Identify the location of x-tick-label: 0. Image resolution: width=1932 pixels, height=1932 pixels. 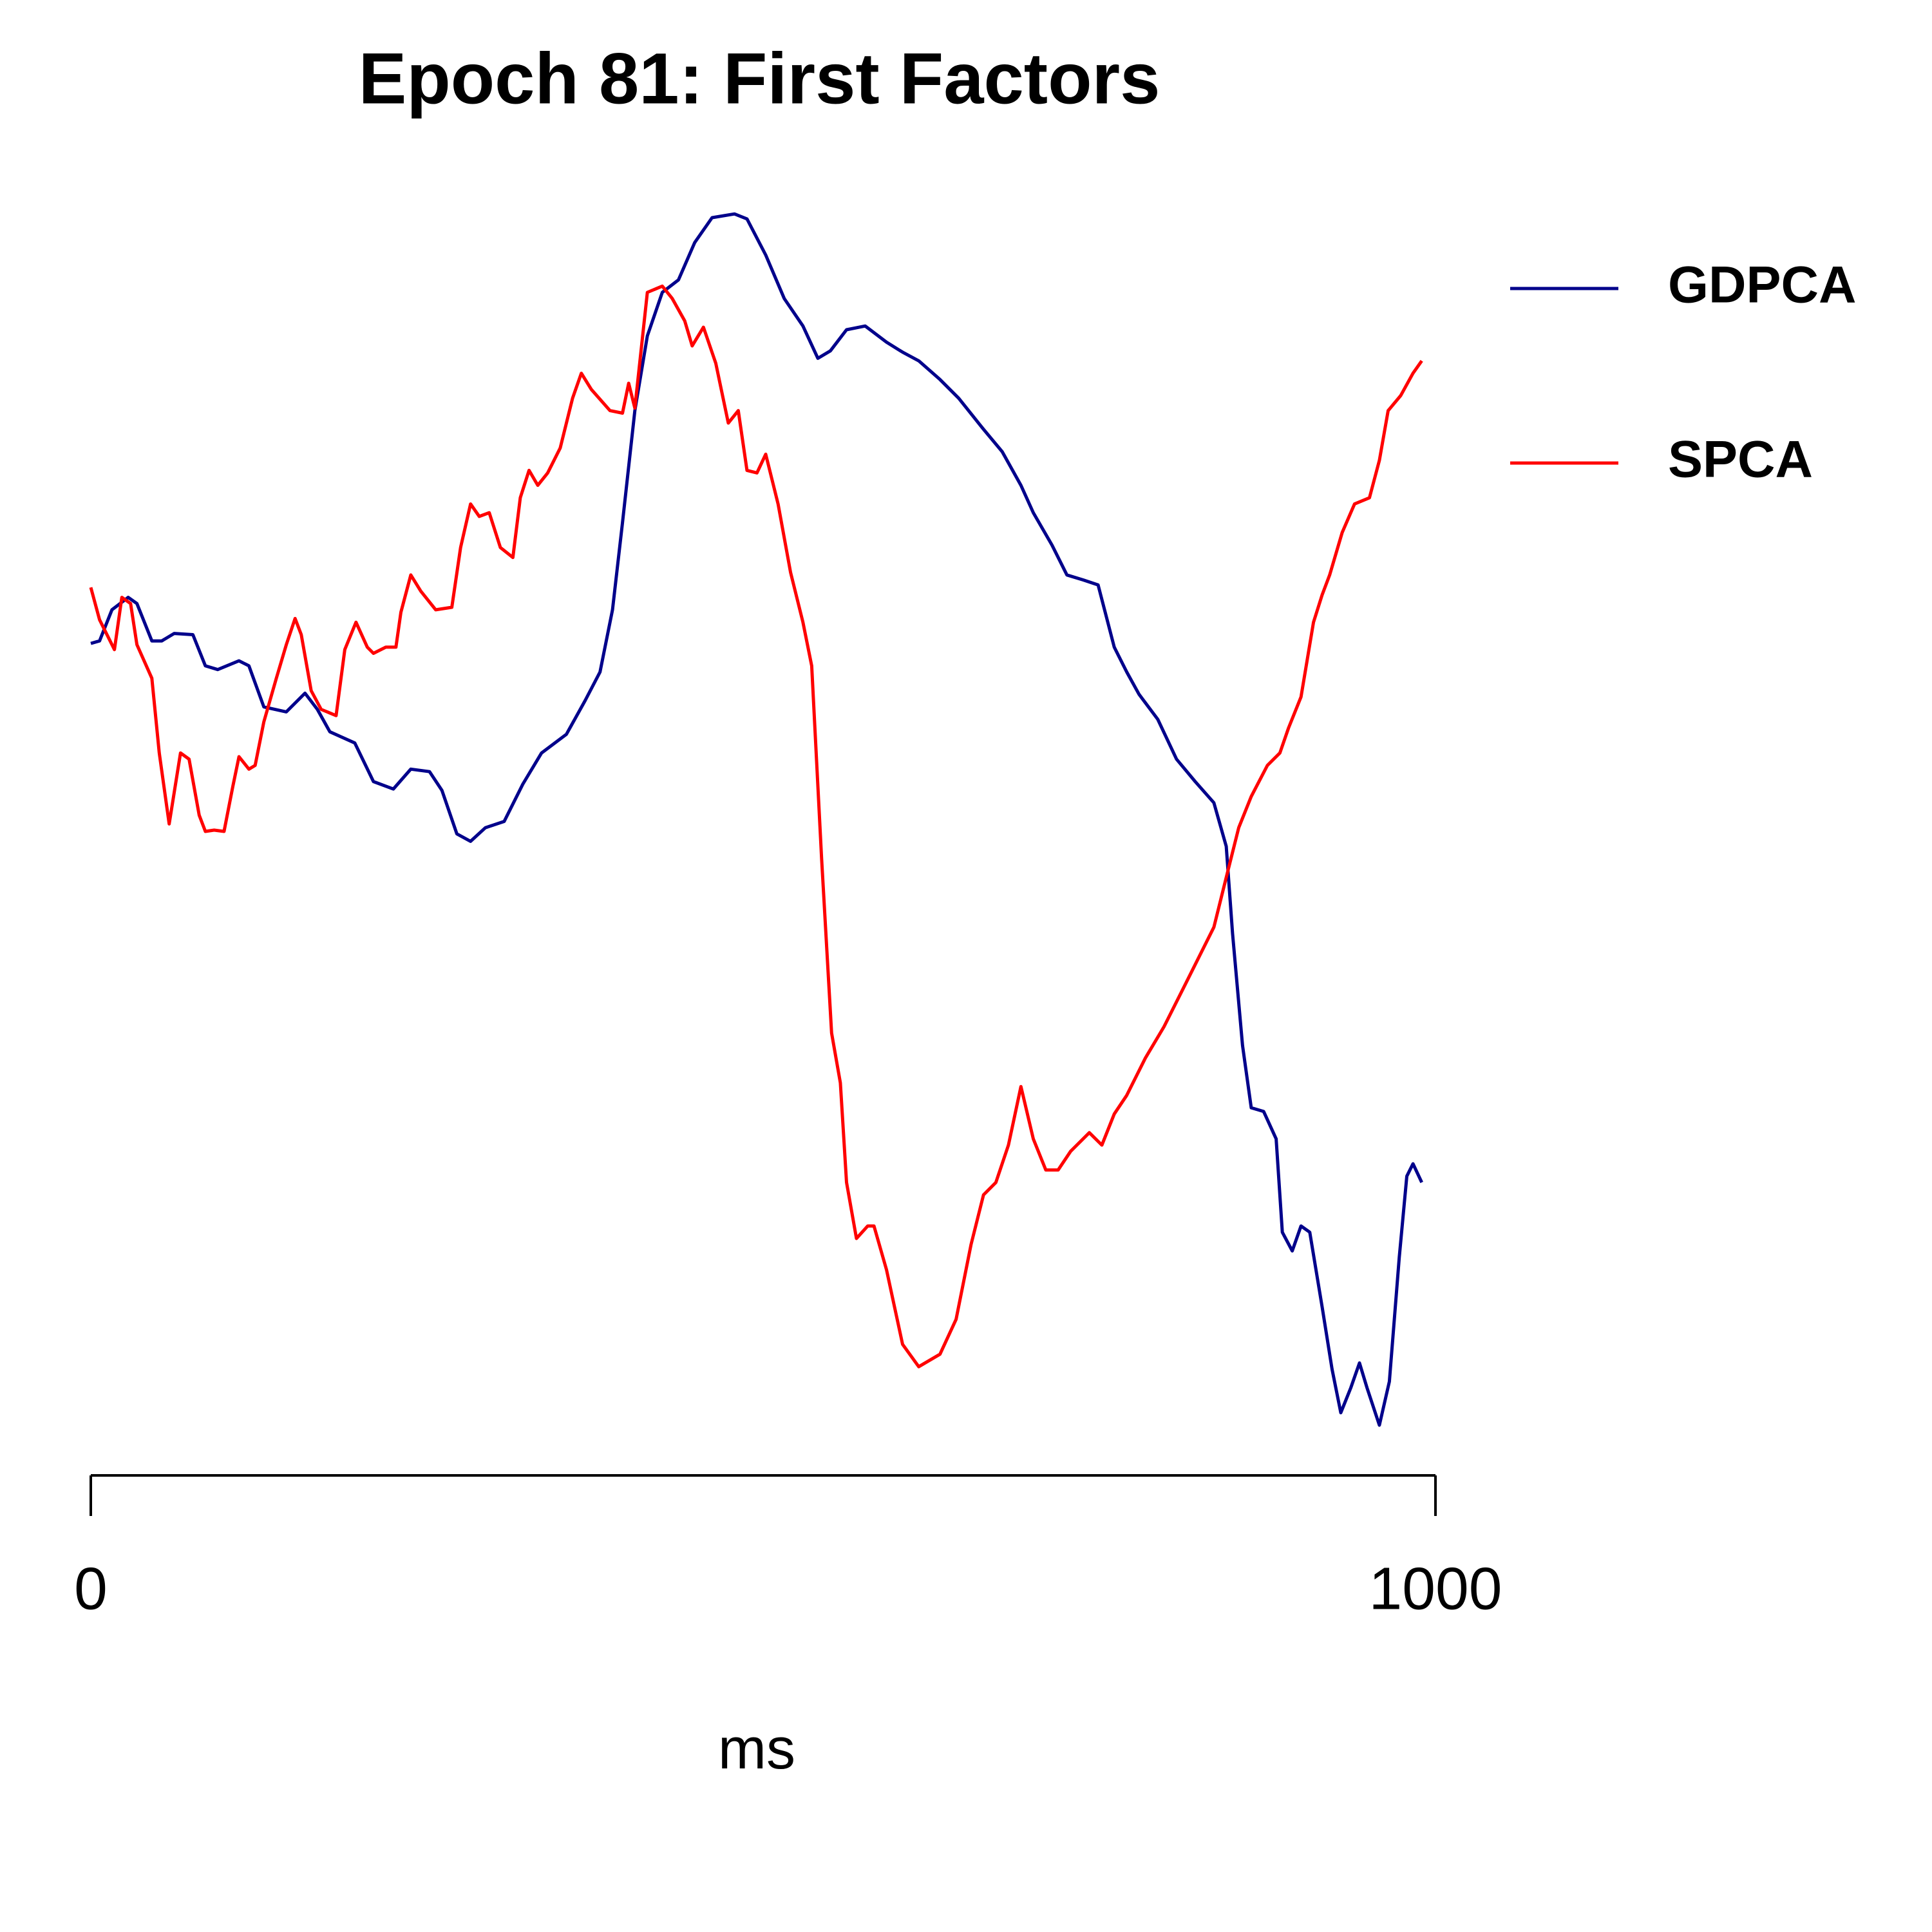
(91, 1589).